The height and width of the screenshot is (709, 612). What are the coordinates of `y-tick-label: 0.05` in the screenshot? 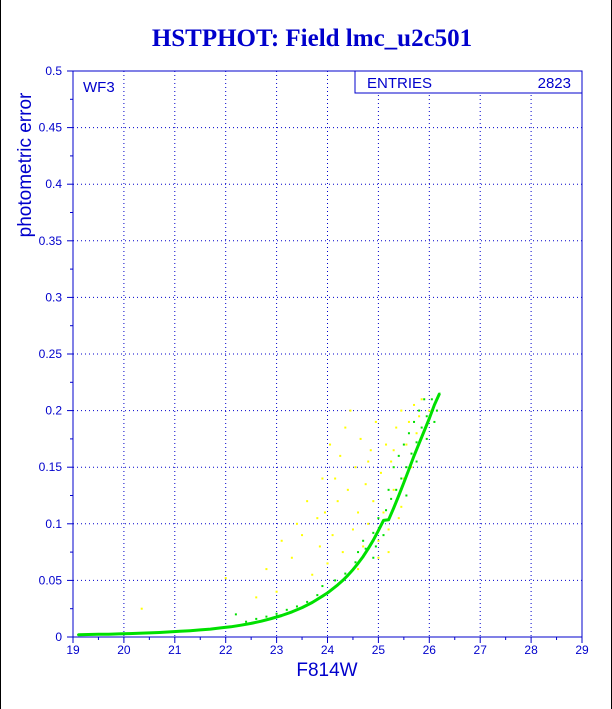 It's located at (51, 580).